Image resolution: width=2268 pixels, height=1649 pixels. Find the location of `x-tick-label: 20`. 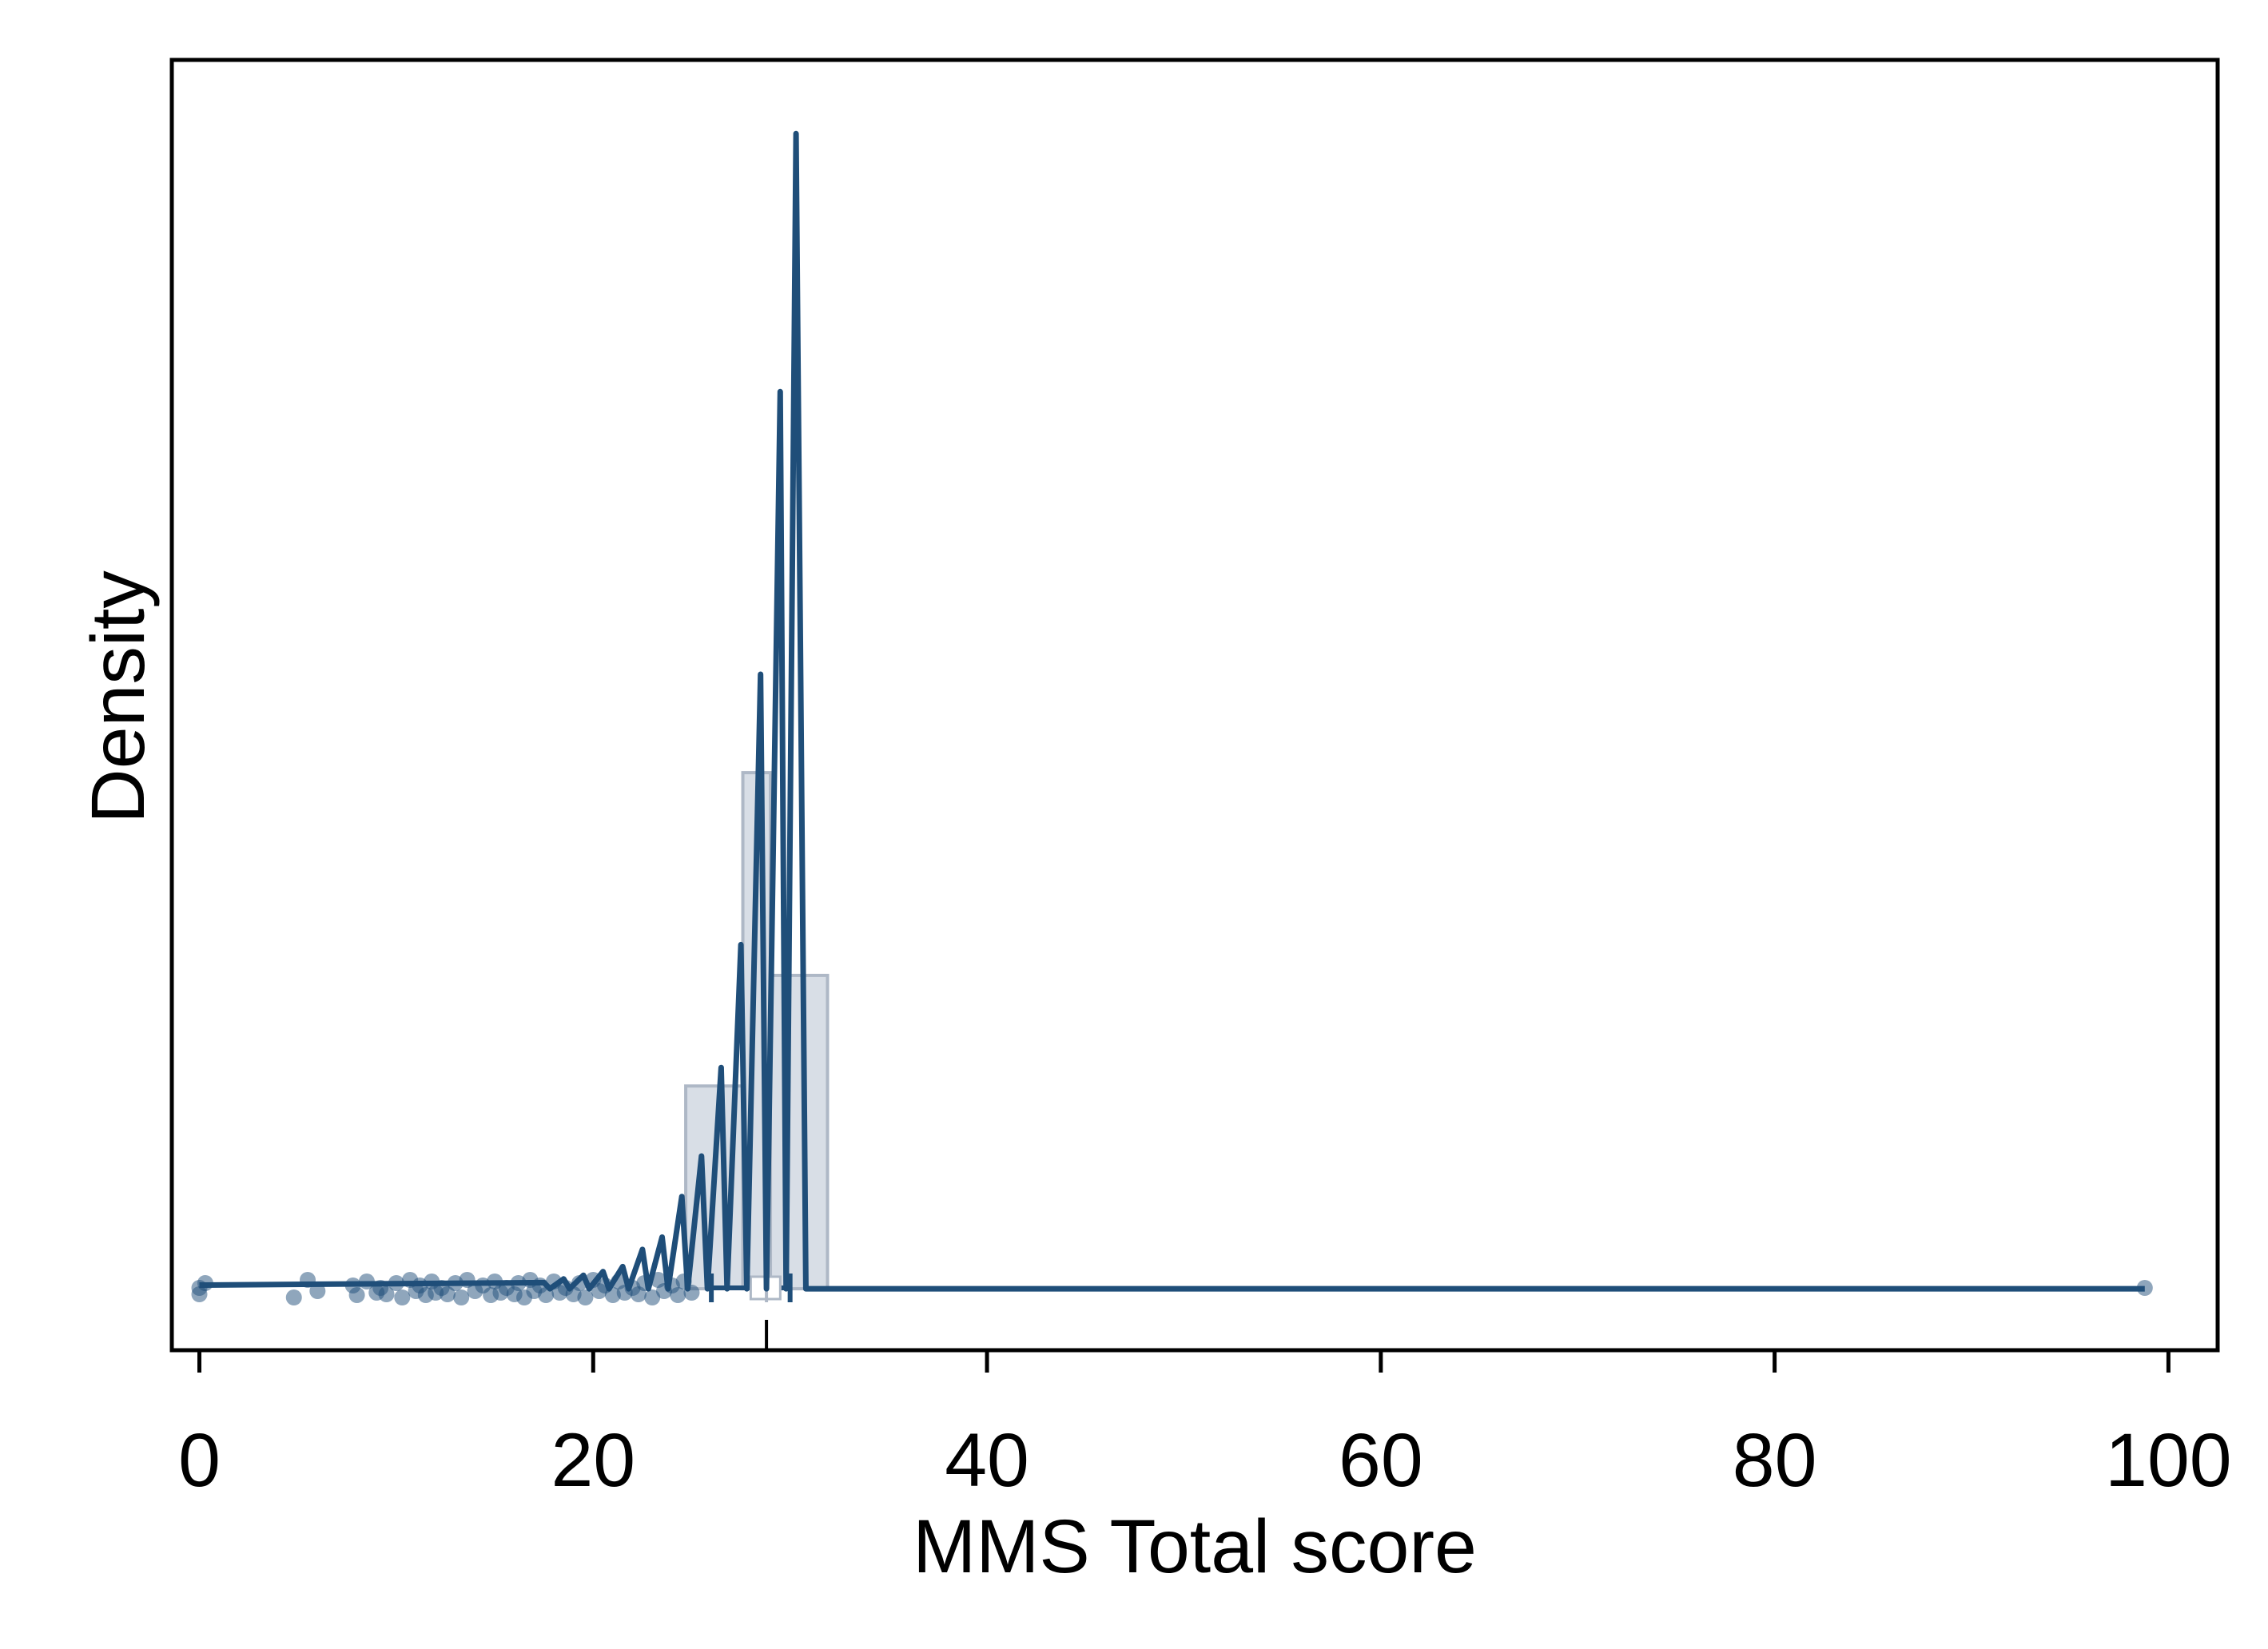

x-tick-label: 20 is located at coordinates (593, 1460).